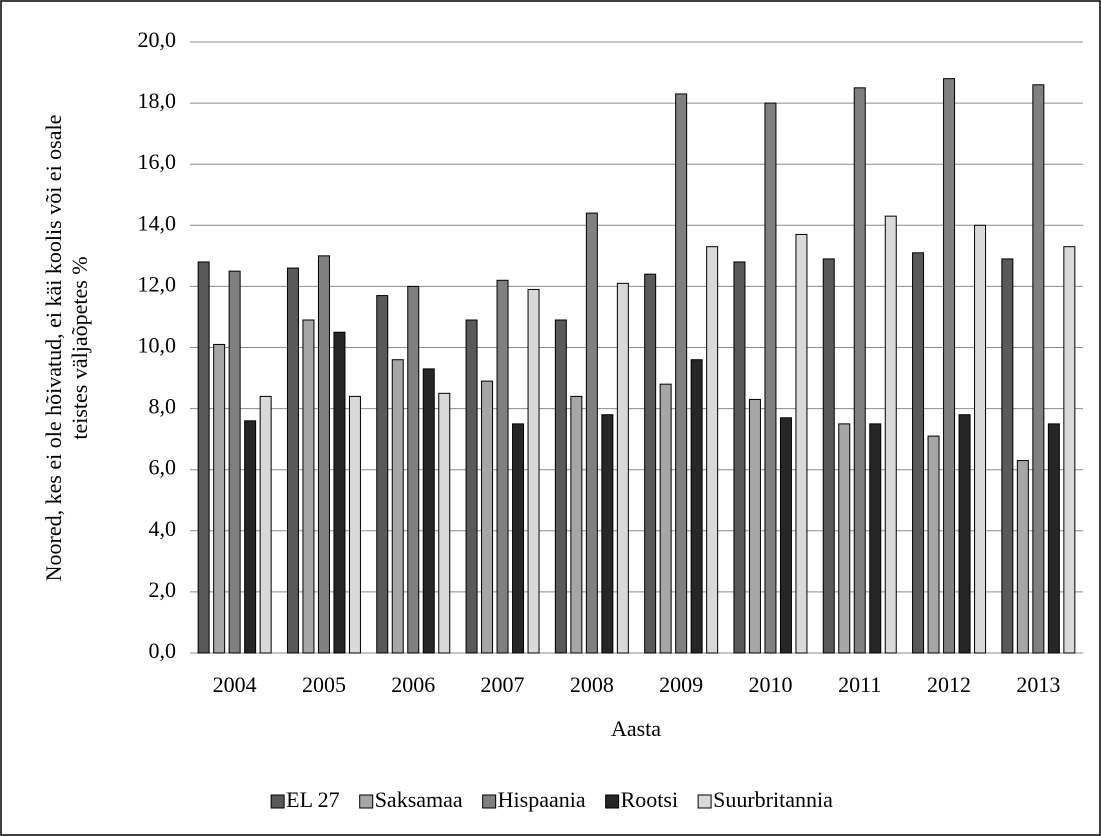  I want to click on x-axis-title: Aasta, so click(636, 728).